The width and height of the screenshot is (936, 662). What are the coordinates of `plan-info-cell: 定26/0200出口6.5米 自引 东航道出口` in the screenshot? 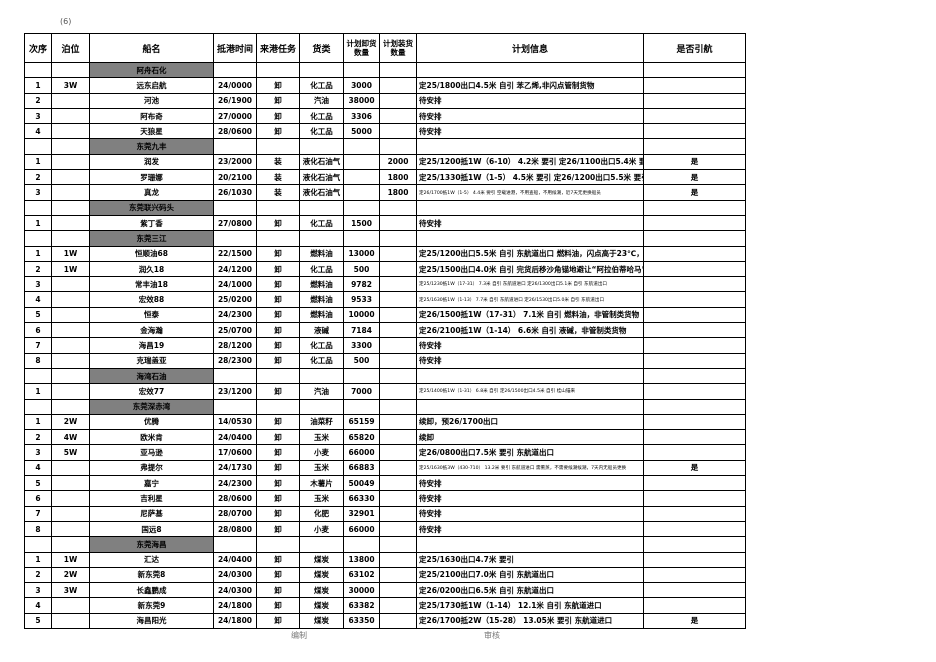 It's located at (530, 590).